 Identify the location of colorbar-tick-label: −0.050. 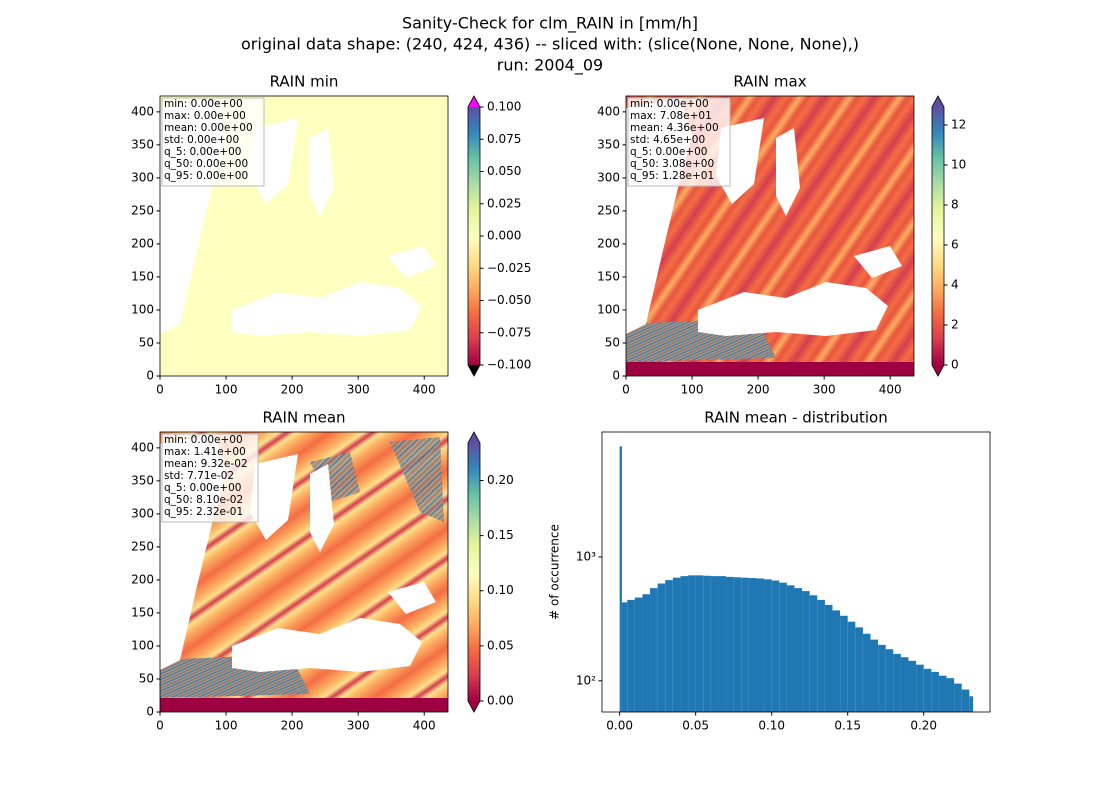
(509, 300).